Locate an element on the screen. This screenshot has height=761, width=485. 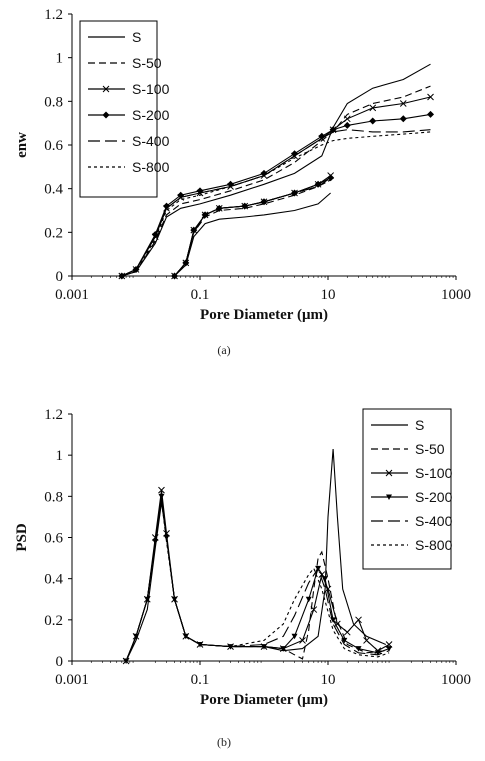
chart-a-legend-s-100-marker is located at coordinates (106, 89).